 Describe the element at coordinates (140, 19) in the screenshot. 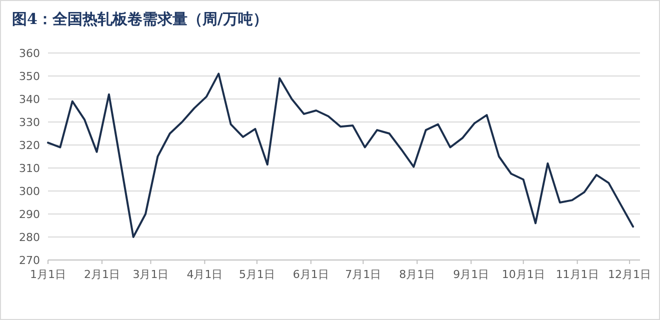

I see `chart-title: 图4：全国热轧板卷需求量（周/万吨）` at that location.